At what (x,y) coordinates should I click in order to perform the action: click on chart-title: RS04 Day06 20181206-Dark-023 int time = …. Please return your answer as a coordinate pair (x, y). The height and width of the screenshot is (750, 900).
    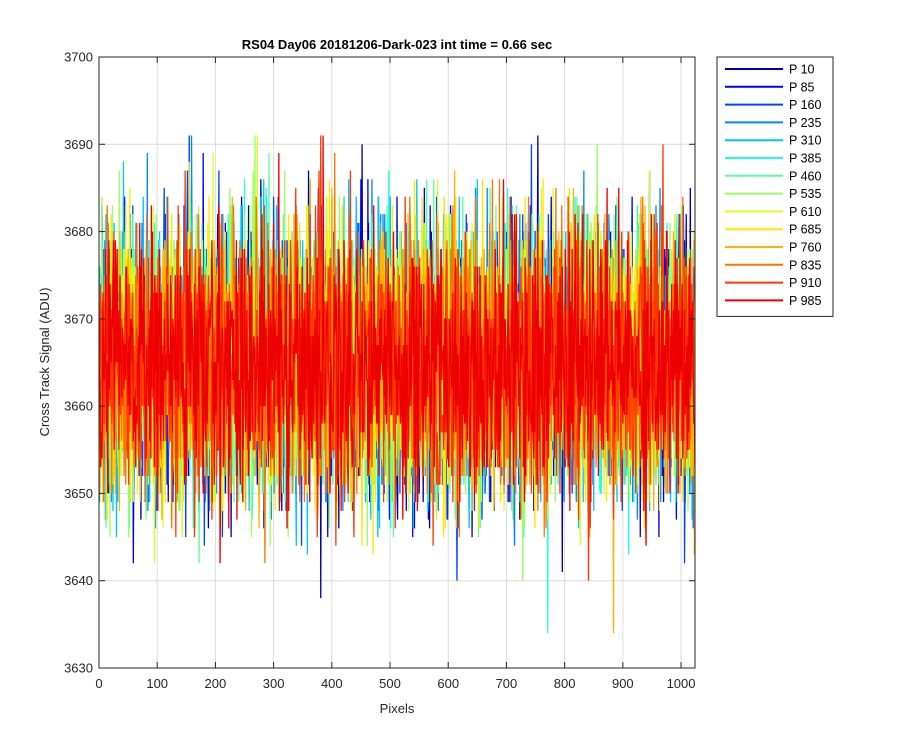
    Looking at the image, I should click on (397, 44).